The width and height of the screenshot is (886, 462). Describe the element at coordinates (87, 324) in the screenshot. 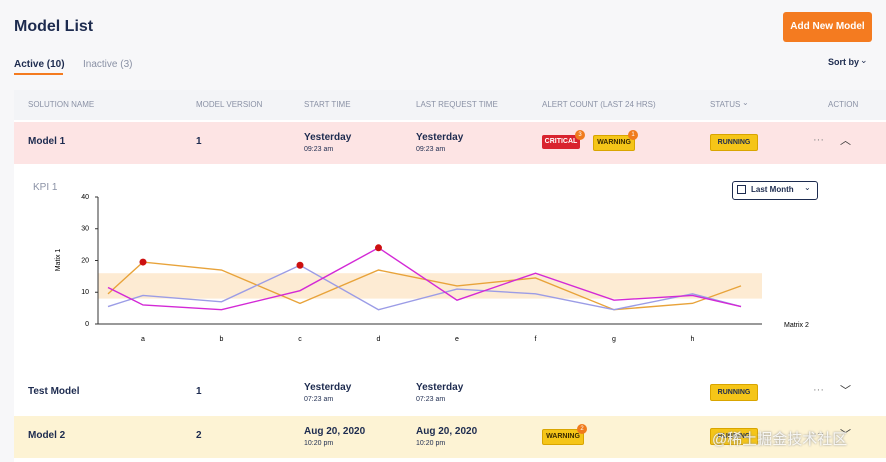

I see `y-tick-label: 0` at that location.